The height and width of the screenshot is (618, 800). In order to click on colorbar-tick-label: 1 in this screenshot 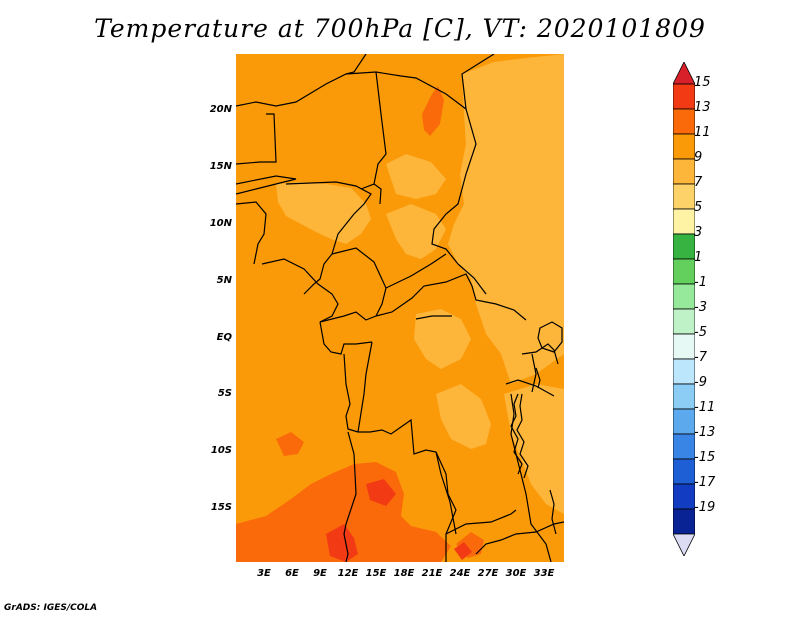, I will do `click(698, 257)`.